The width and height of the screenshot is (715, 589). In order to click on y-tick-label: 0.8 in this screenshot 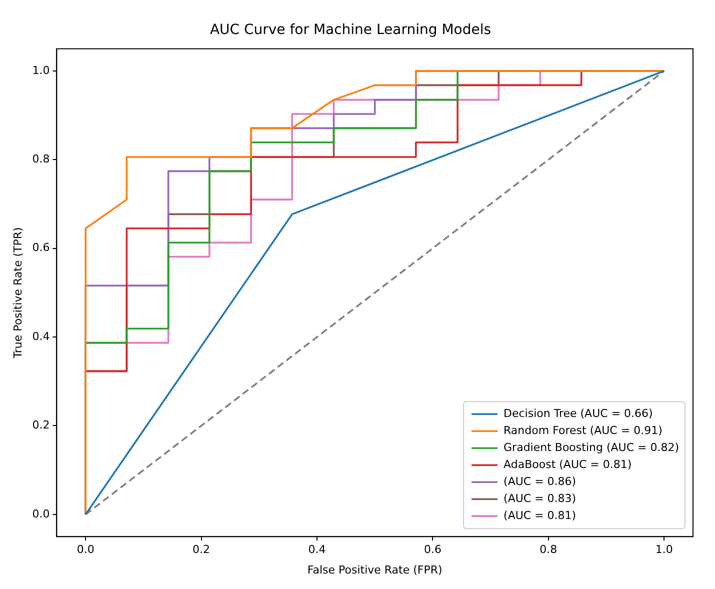, I will do `click(41, 159)`.